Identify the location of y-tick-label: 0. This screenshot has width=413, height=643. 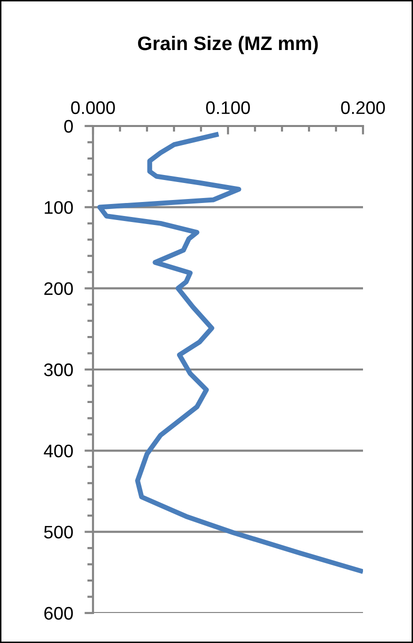
(68, 126).